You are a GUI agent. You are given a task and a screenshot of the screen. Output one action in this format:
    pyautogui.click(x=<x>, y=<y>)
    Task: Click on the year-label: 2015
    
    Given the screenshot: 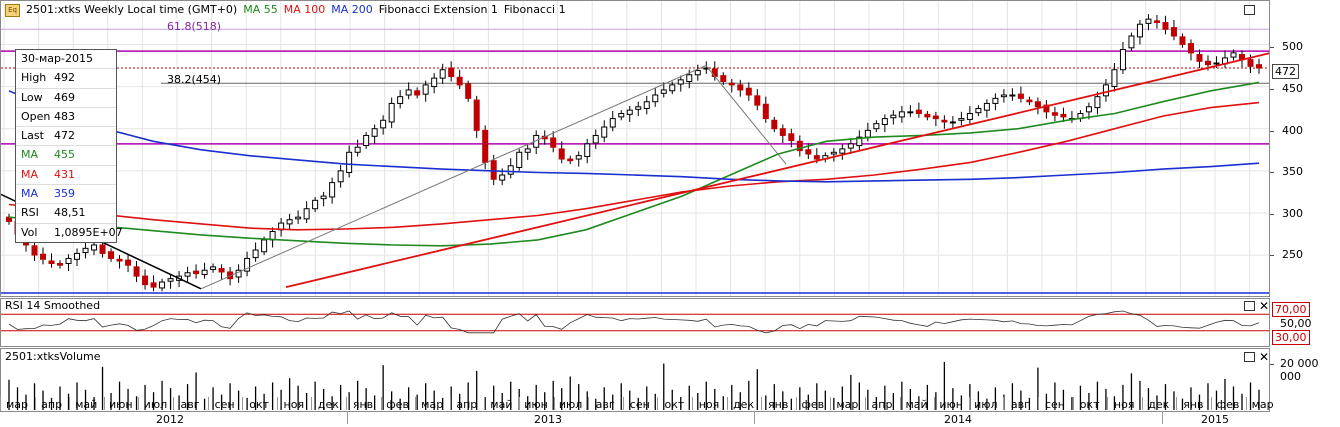 What is the action you would take?
    pyautogui.click(x=1215, y=419)
    